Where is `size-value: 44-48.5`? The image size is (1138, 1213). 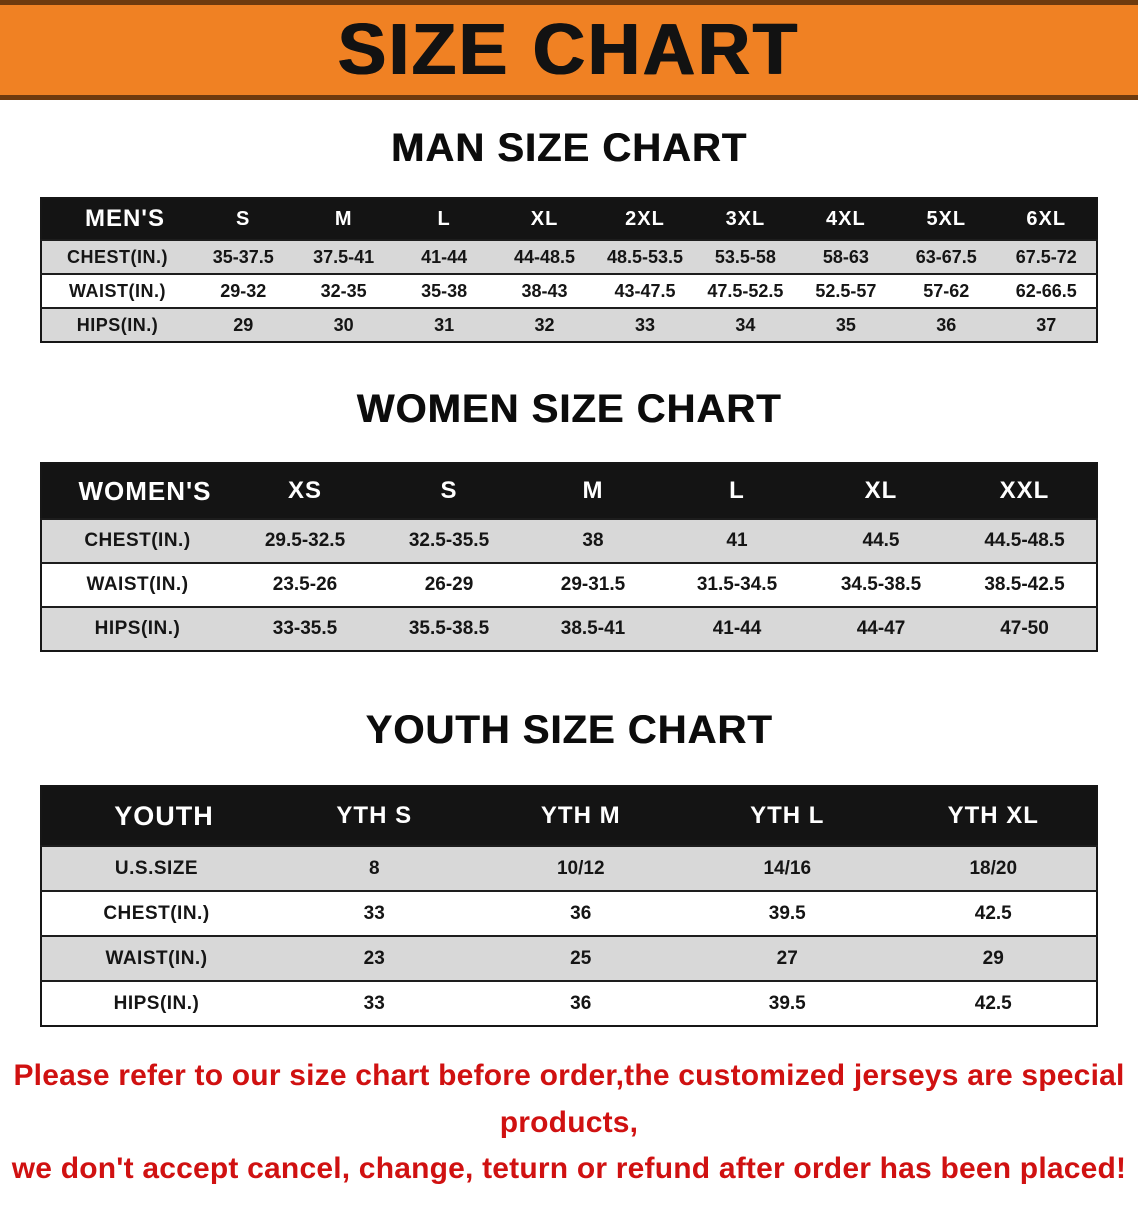 size-value: 44-48.5 is located at coordinates (544, 256).